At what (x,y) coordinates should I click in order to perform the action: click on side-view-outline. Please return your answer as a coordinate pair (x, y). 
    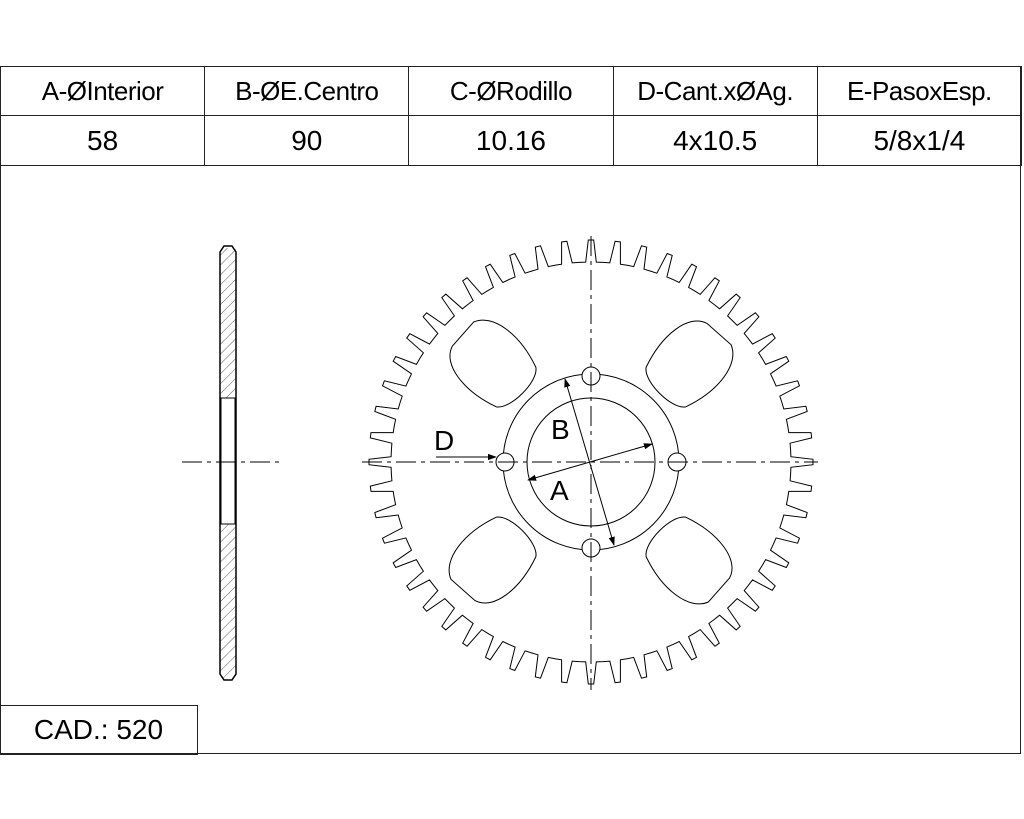
    Looking at the image, I should click on (228, 463).